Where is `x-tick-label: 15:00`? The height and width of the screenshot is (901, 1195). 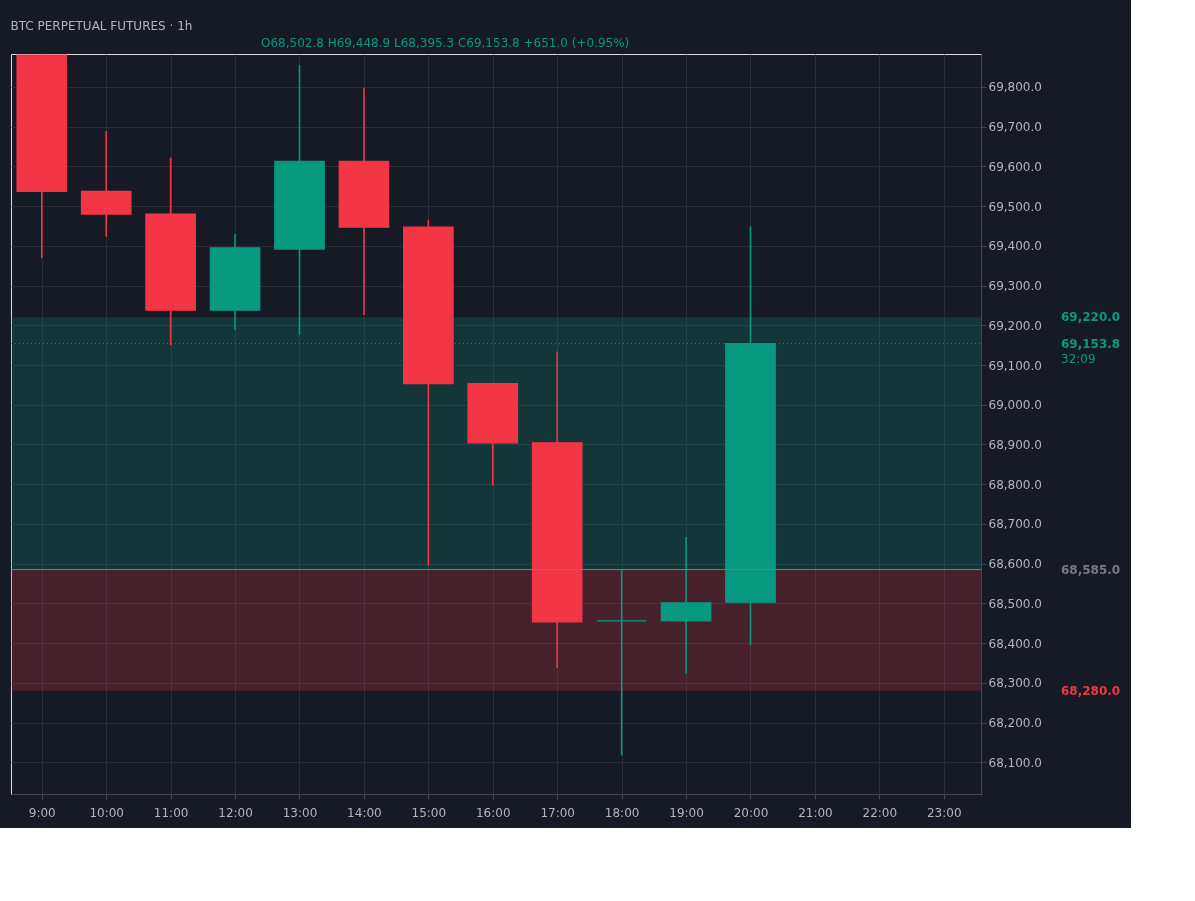 x-tick-label: 15:00 is located at coordinates (429, 812).